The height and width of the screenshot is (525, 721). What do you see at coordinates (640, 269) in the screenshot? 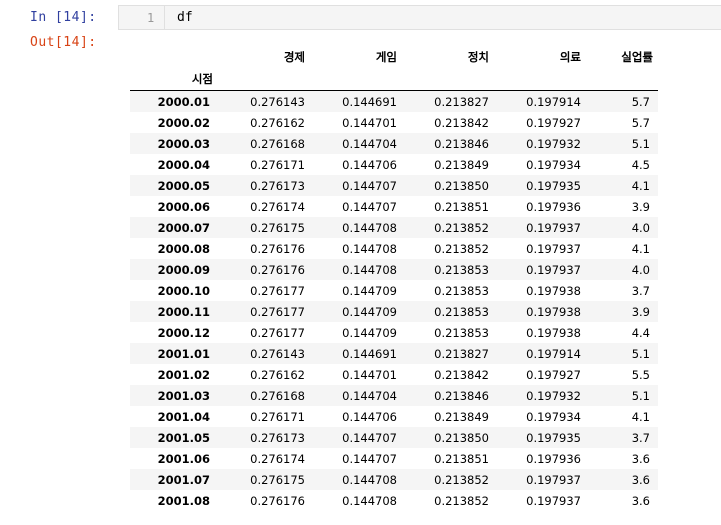
I see `table-cell: 4.0` at bounding box center [640, 269].